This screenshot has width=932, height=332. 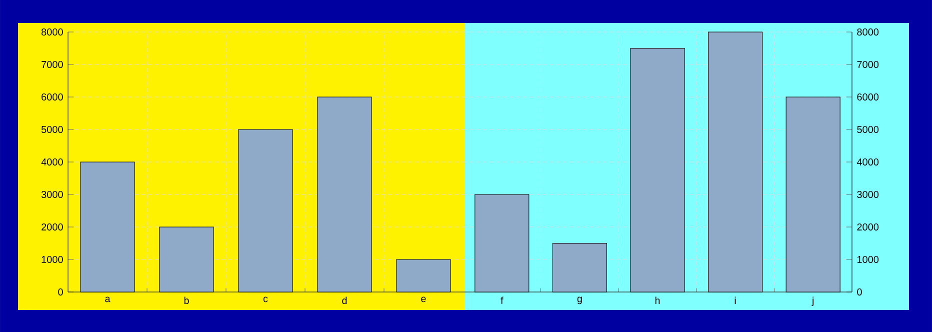 I want to click on y-tick-label: 4000, so click(x=52, y=162).